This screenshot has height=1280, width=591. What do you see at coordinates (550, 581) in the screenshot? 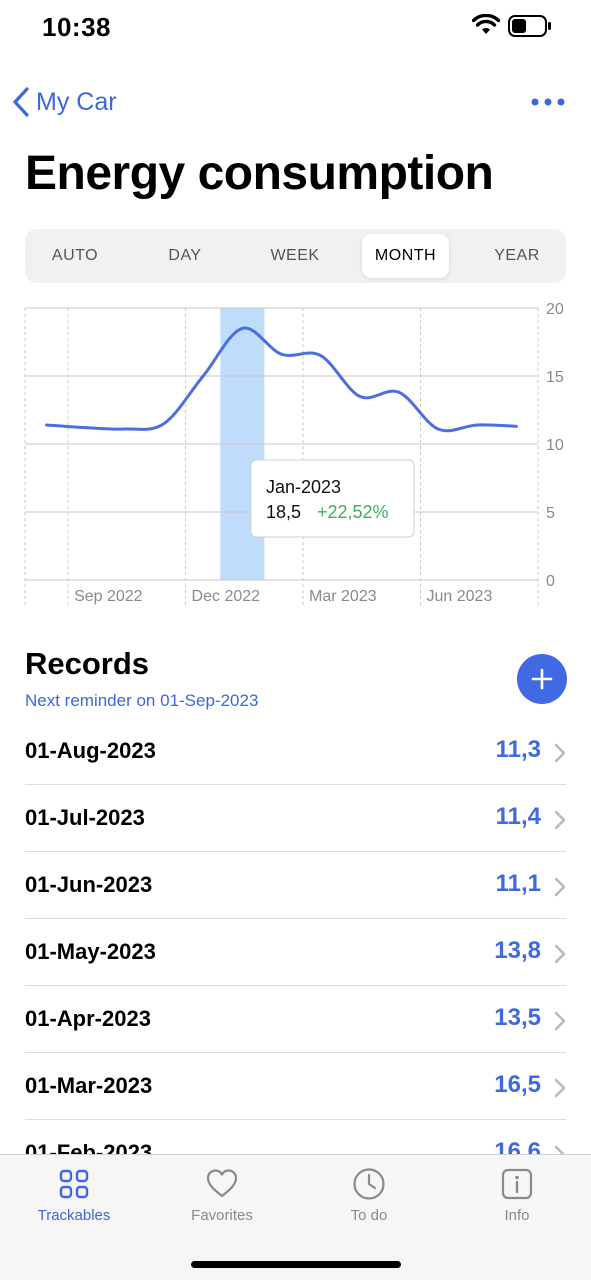
I see `y-tick-label: 0` at bounding box center [550, 581].